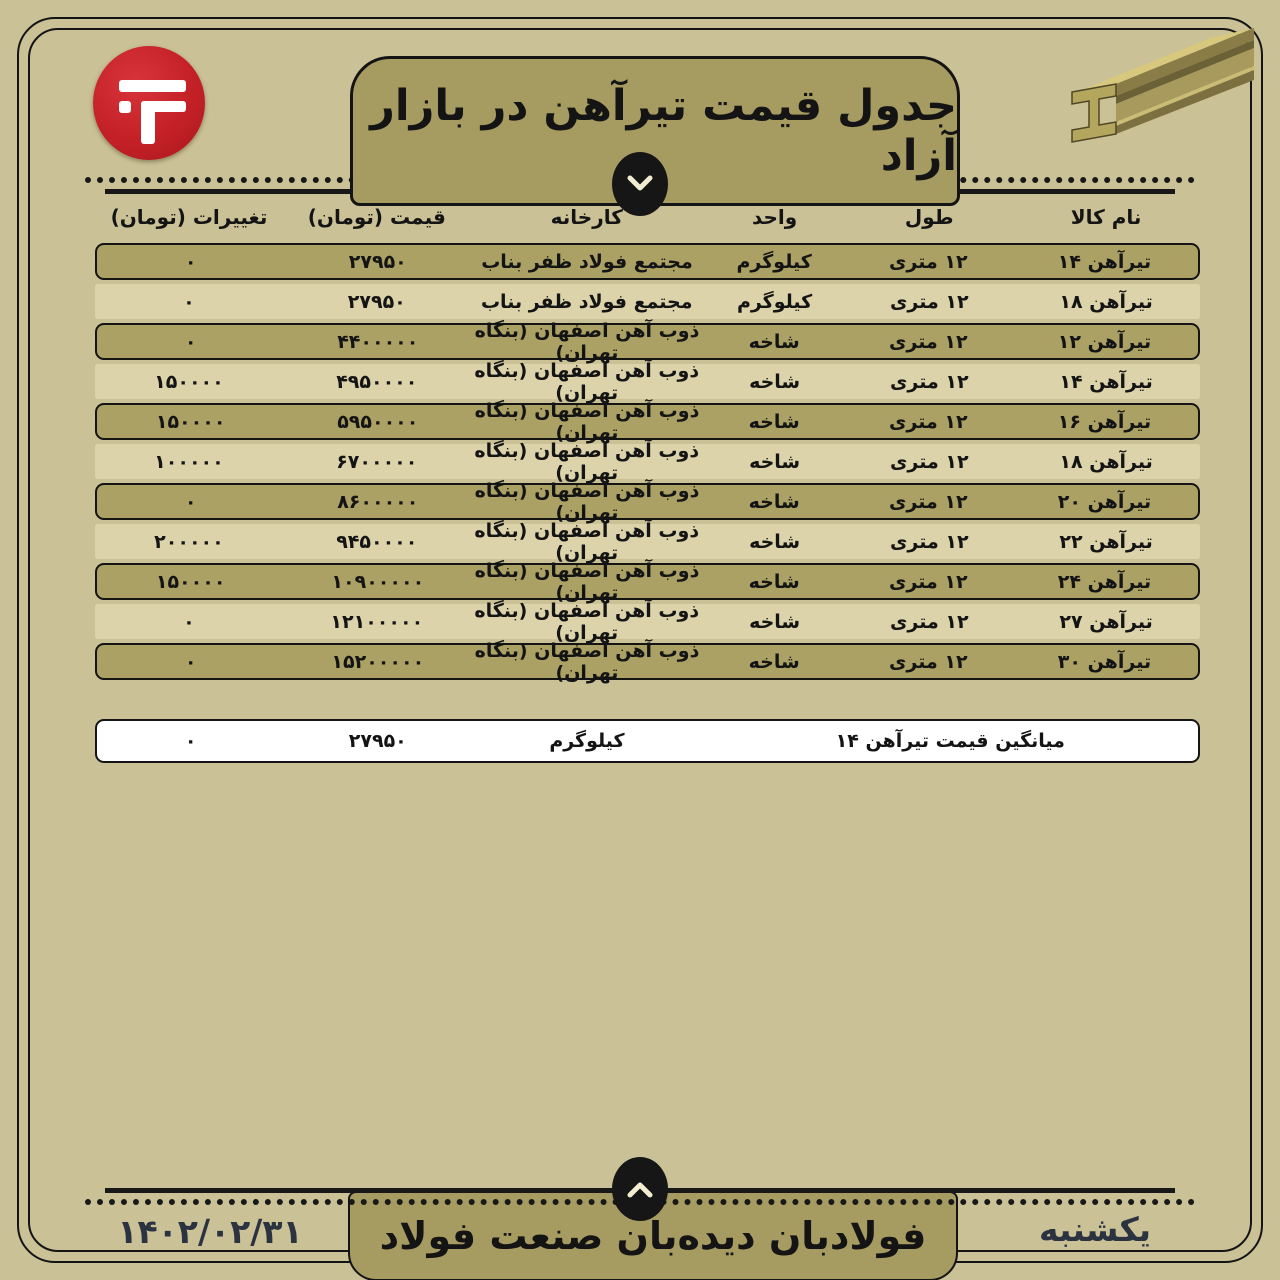 This screenshot has width=1280, height=1280. Describe the element at coordinates (190, 741) in the screenshot. I see `summary-change: ۰` at that location.